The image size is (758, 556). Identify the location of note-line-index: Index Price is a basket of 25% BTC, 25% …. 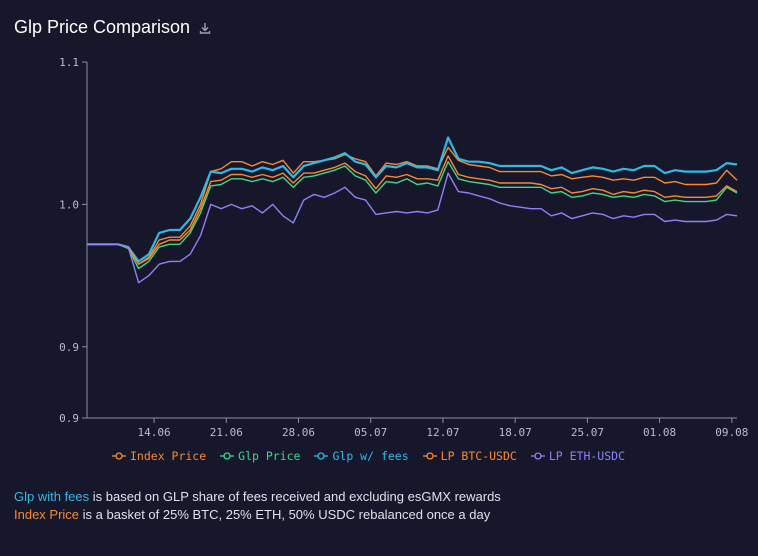
(257, 515).